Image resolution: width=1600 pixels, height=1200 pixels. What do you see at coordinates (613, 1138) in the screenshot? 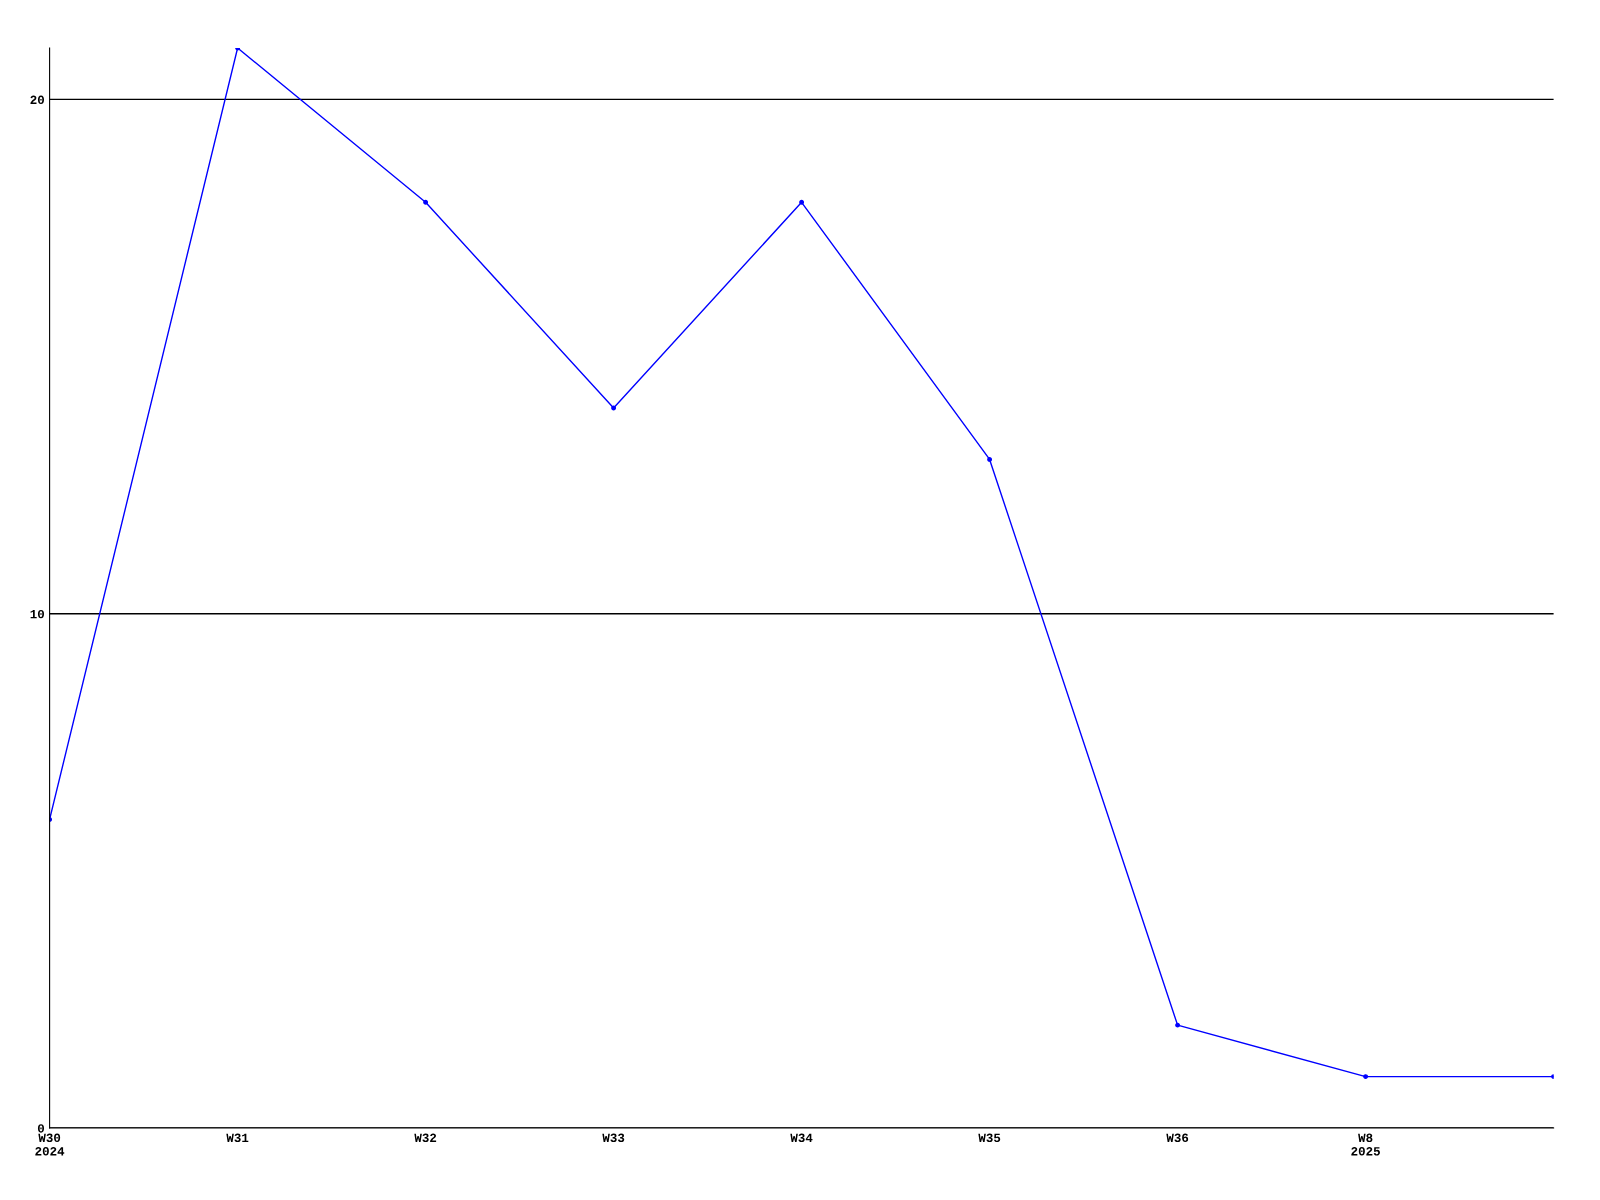
I see `x-tick-label: W33` at bounding box center [613, 1138].